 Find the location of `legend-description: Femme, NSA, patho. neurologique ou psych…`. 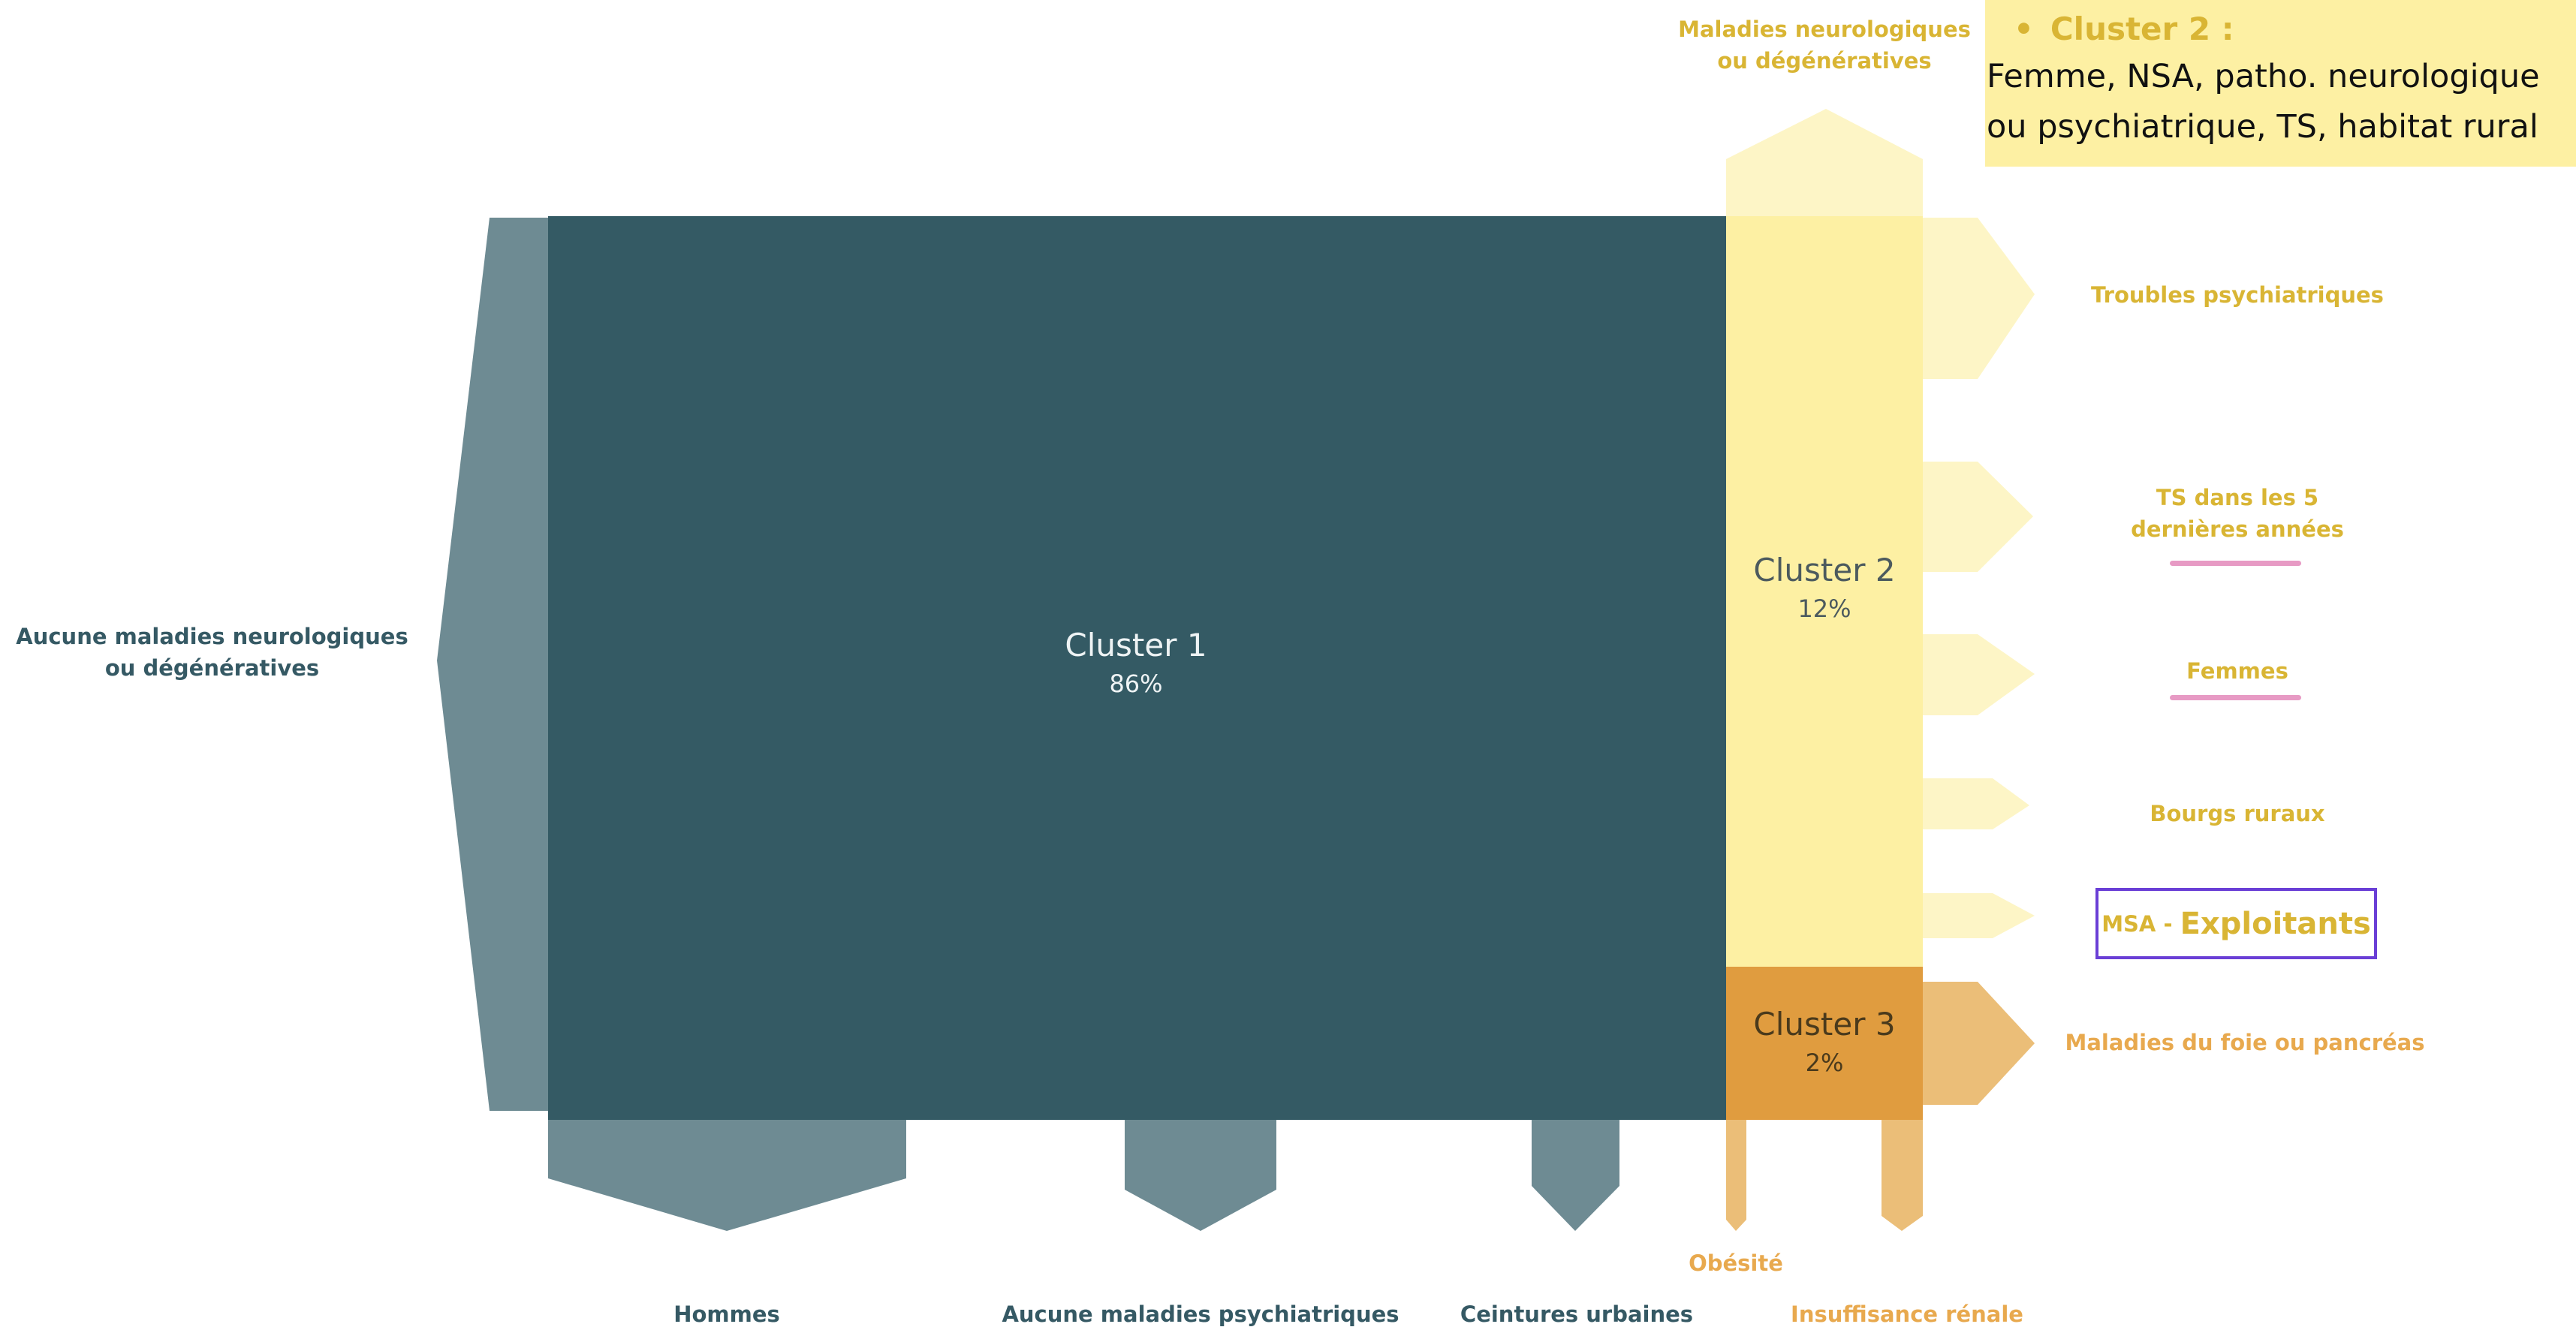

legend-description: Femme, NSA, patho. neurologique ou psych… is located at coordinates (2281, 102).